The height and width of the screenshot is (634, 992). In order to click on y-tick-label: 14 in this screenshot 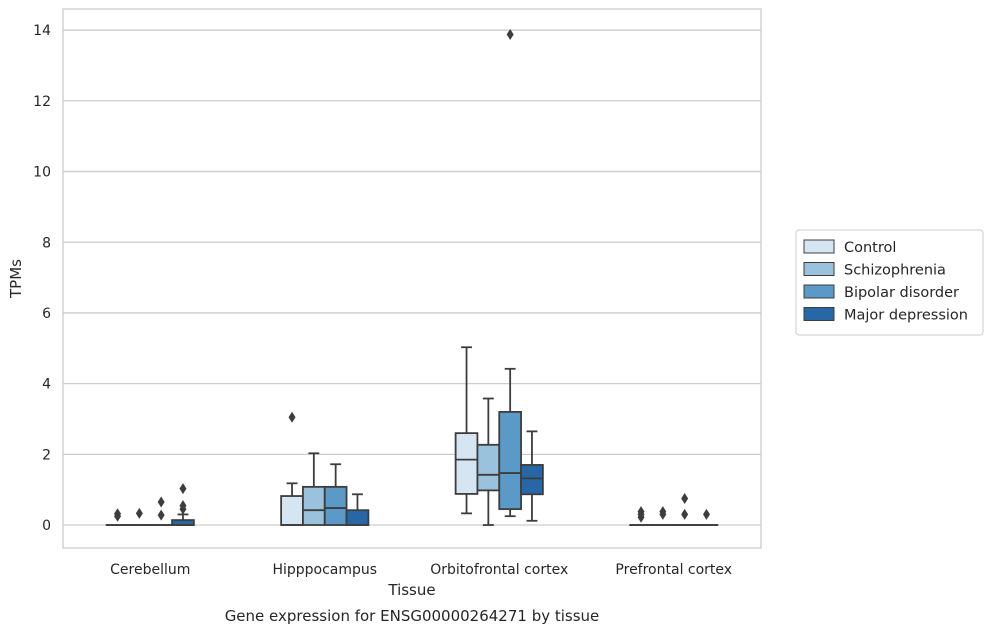, I will do `click(42, 31)`.